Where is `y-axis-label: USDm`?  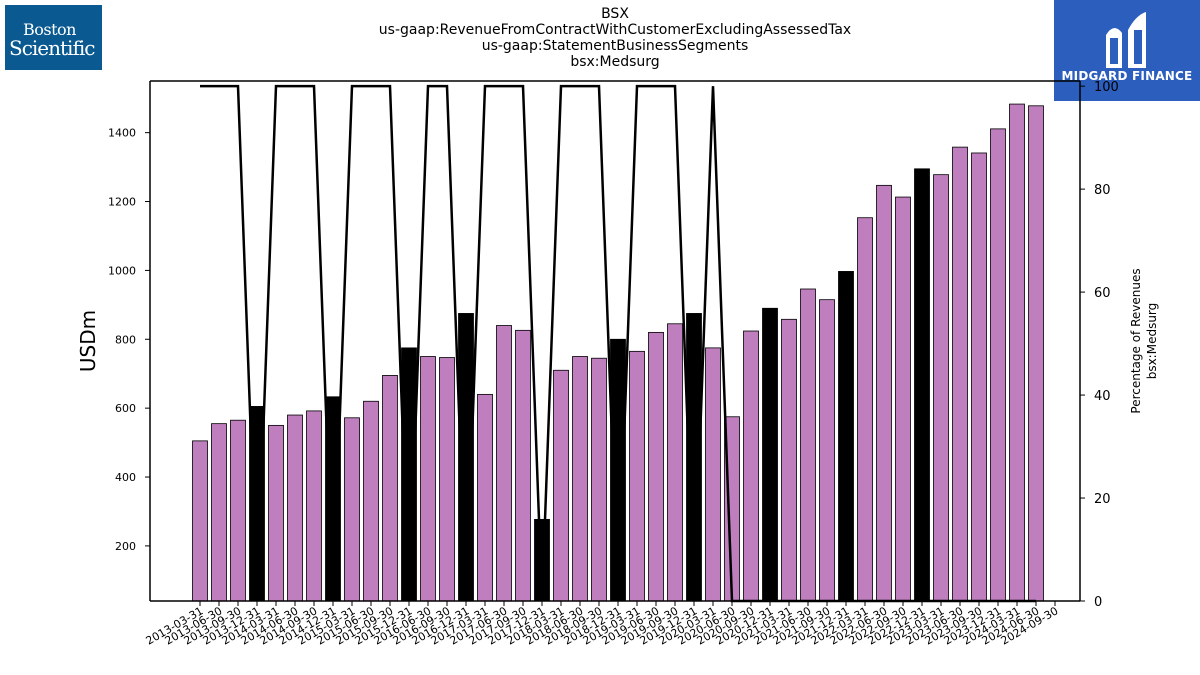
y-axis-label: USDm is located at coordinates (88, 341).